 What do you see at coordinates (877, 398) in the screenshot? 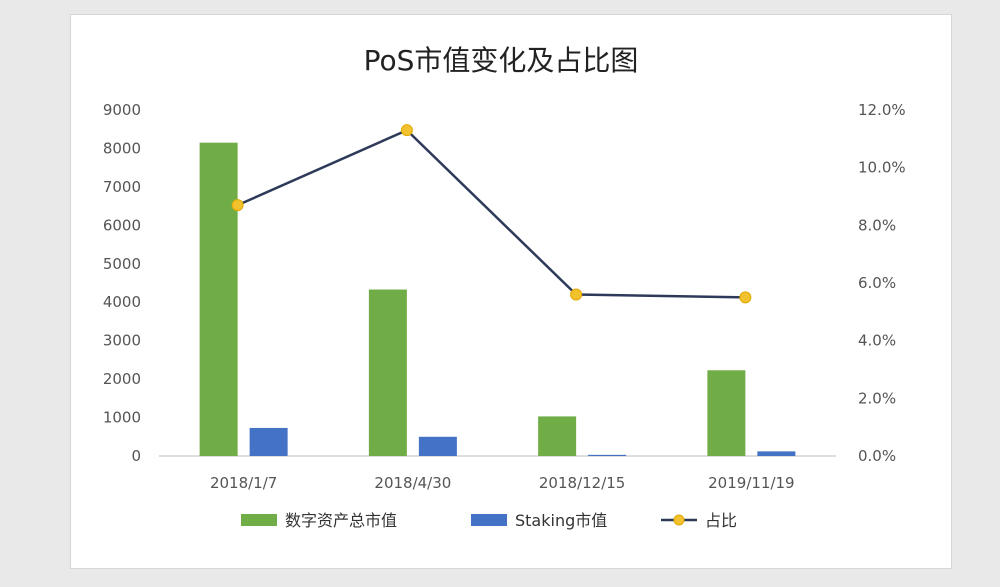
I see `y-right-tick-label: 2.0%` at bounding box center [877, 398].